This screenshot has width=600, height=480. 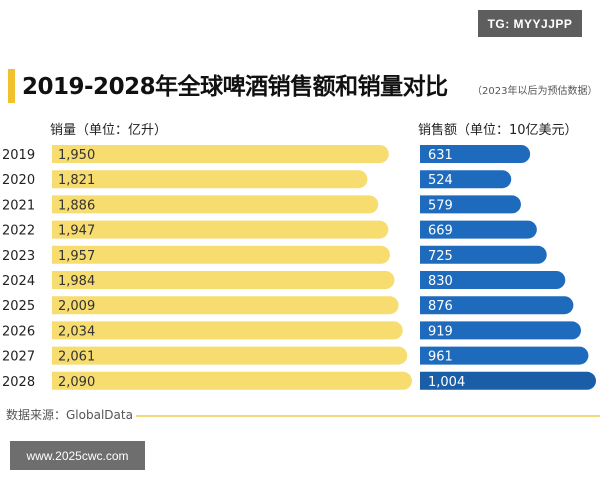 I want to click on sales-bars: 631 524 579 669 725 830 876 919 961 1,004, so click(x=508, y=267).